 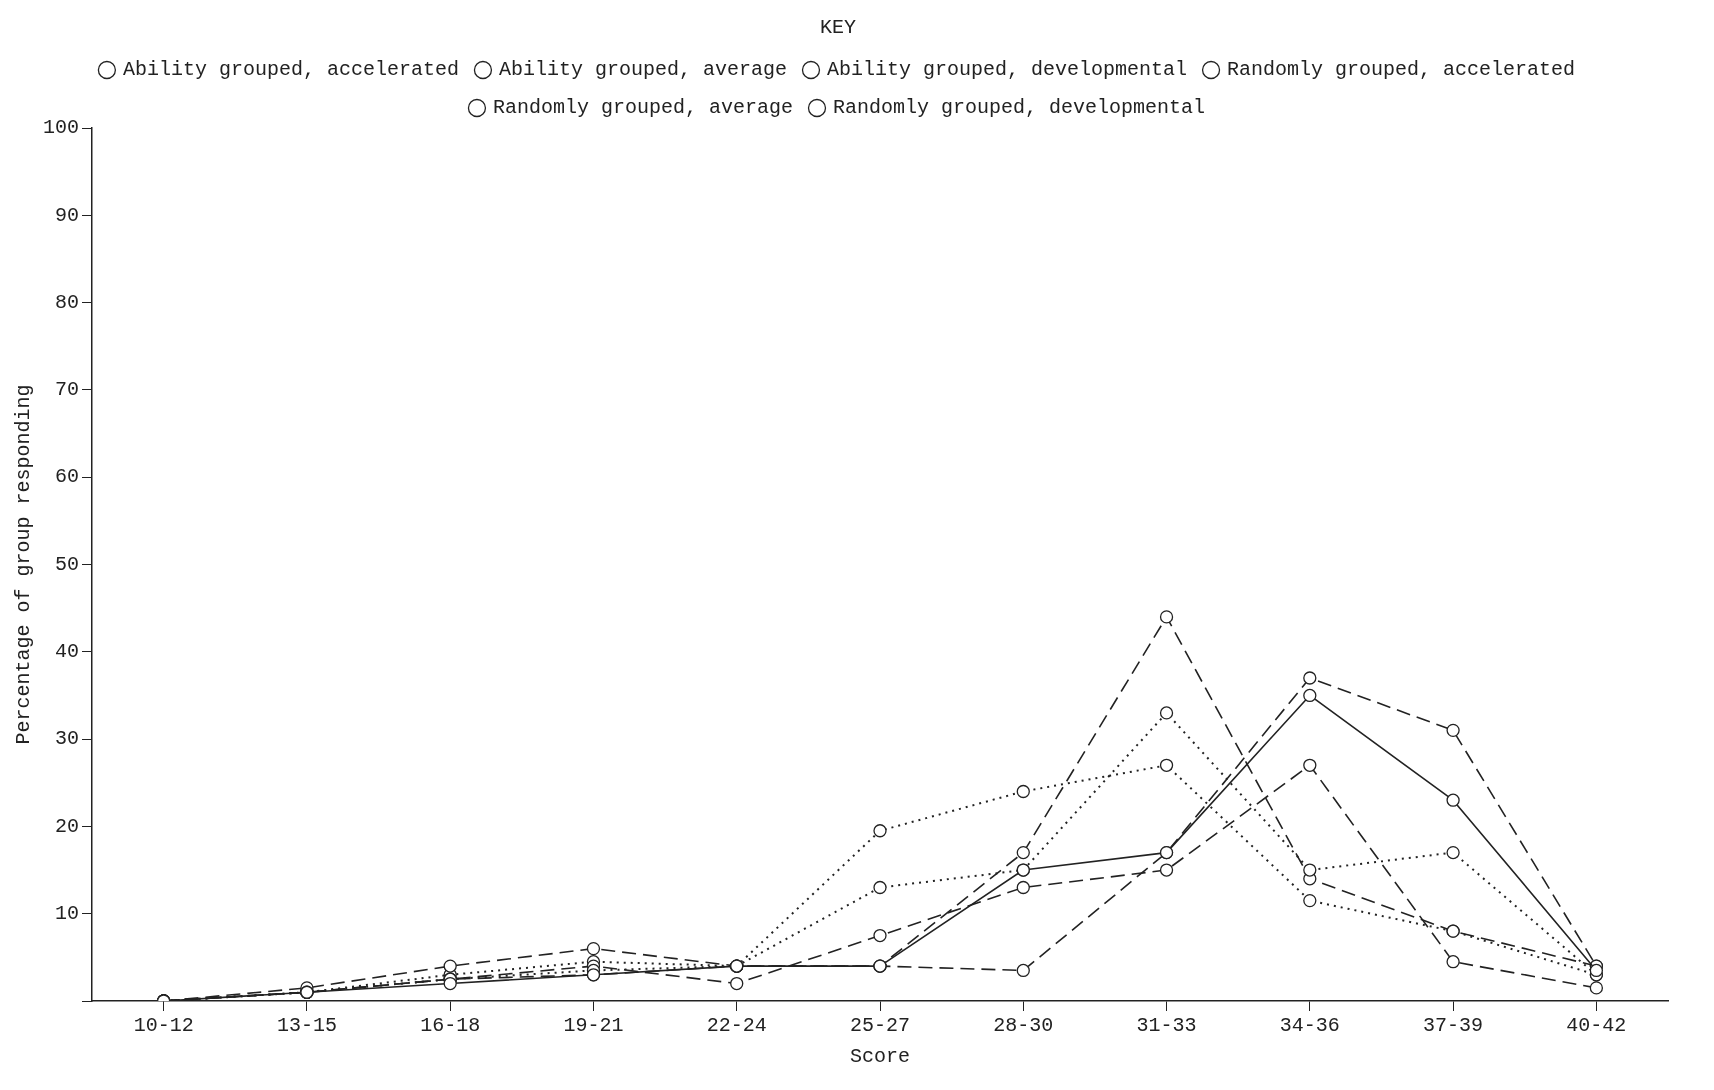 I want to click on y-tick-label: 10, so click(x=67, y=913).